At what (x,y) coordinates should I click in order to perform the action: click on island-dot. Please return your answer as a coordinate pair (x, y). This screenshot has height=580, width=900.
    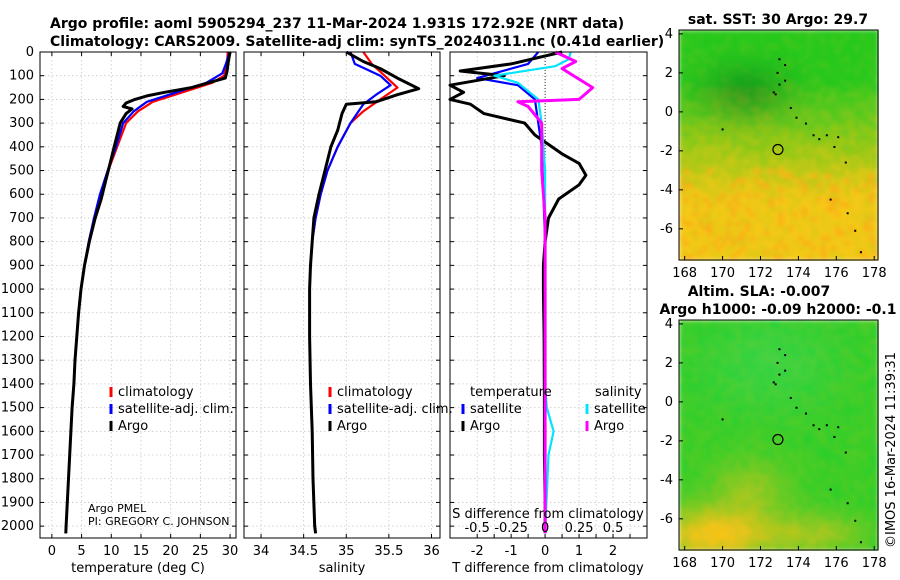
    Looking at the image, I should click on (775, 384).